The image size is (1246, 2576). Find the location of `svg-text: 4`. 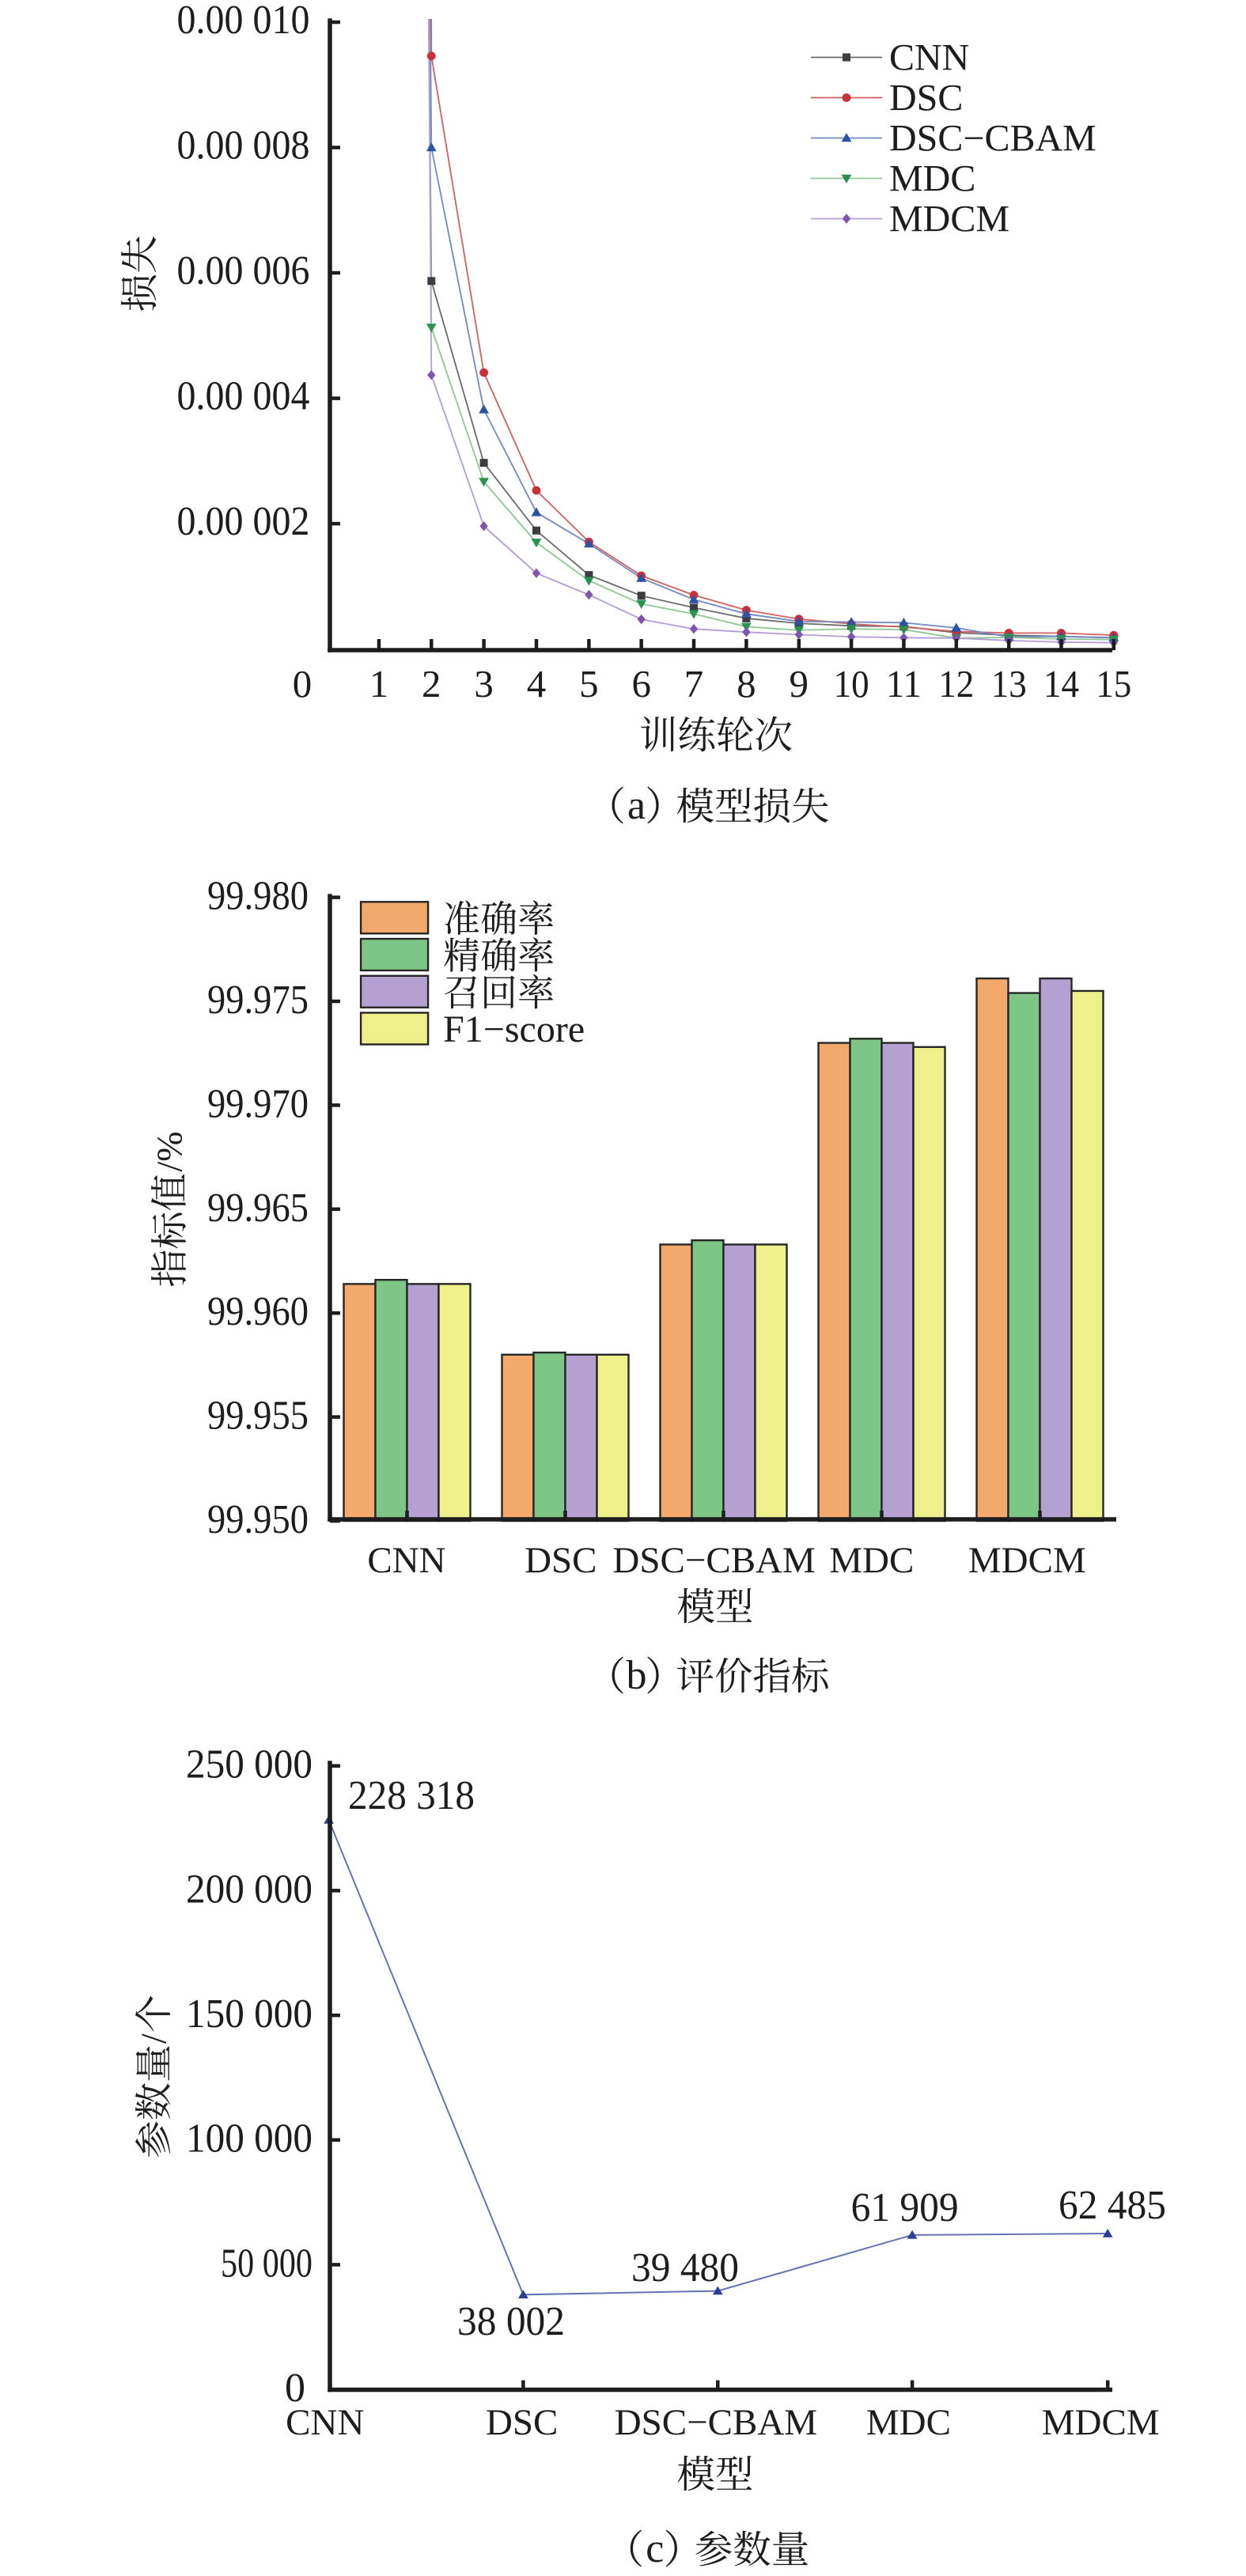

svg-text: 4 is located at coordinates (537, 684).